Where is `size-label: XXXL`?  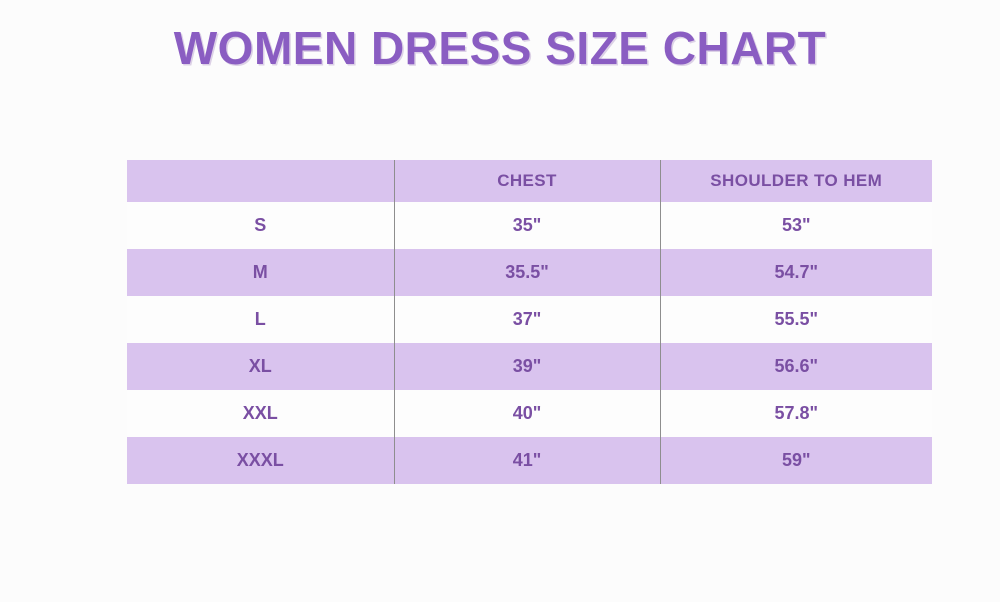 size-label: XXXL is located at coordinates (260, 460).